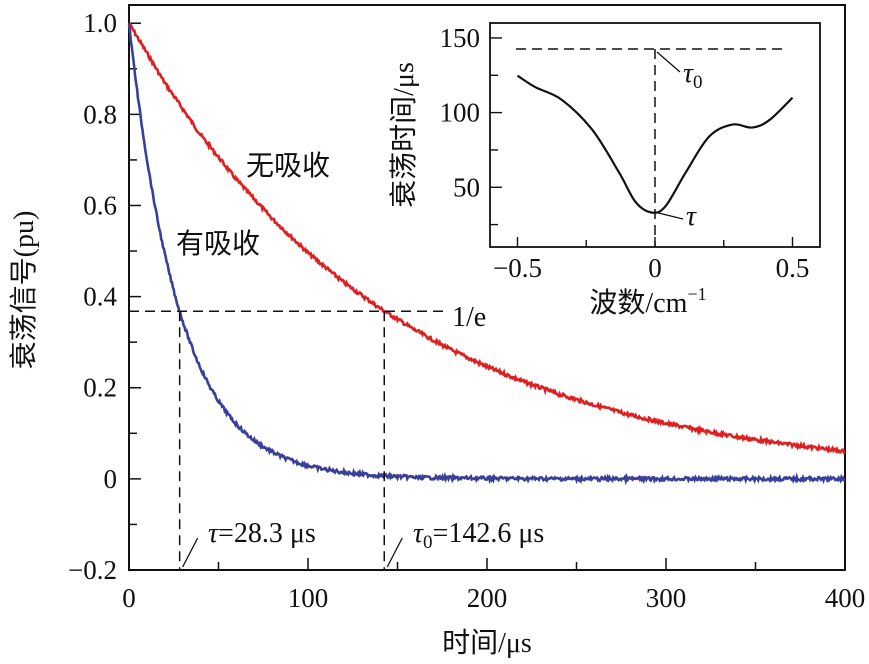 The image size is (869, 664). I want to click on x-tick-label: 300, so click(666, 598).